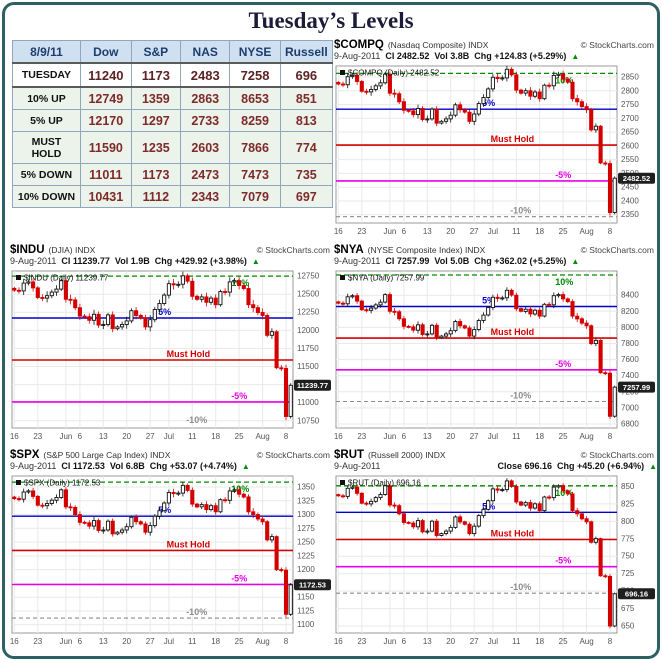  Describe the element at coordinates (636, 178) in the screenshot. I see `svg-text: 2482.52` at that location.